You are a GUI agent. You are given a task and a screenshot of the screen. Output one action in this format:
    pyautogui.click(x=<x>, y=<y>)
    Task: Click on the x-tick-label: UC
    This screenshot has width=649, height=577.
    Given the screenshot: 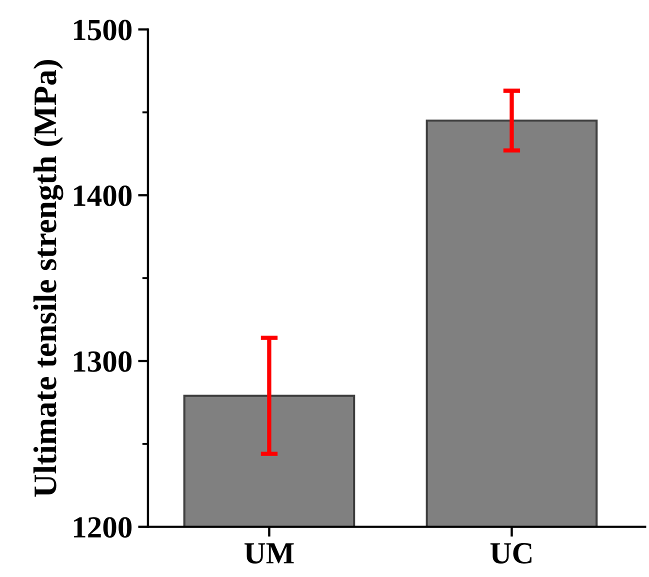 What is the action you would take?
    pyautogui.click(x=511, y=553)
    